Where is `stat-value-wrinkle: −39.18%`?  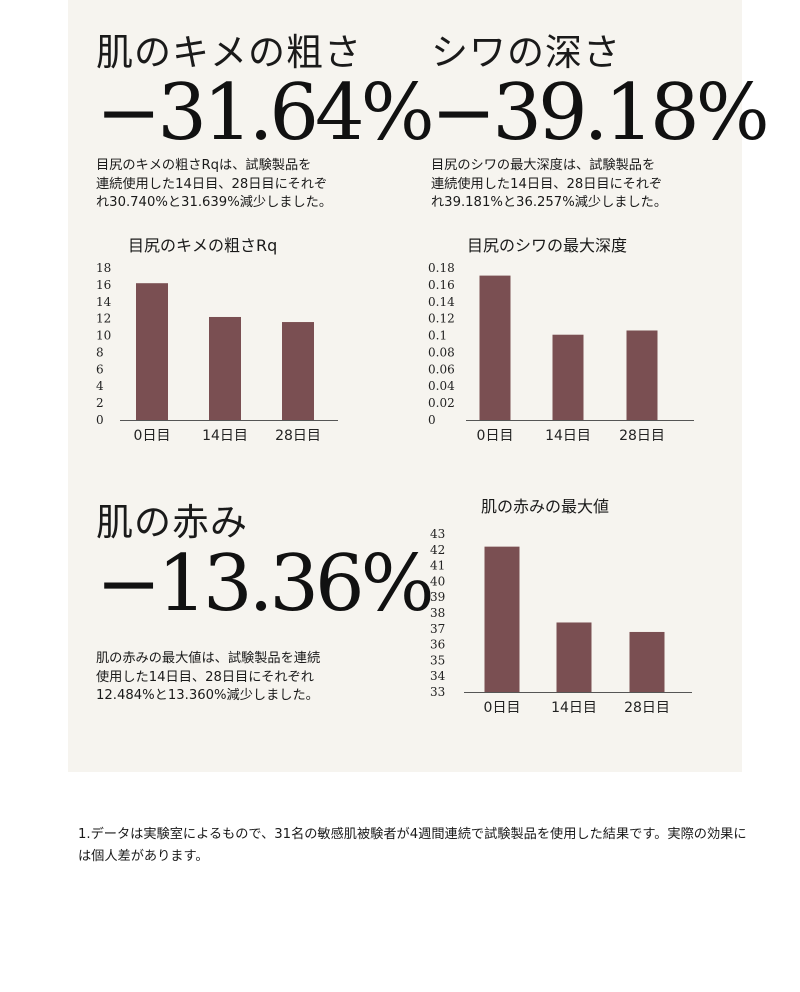
stat-value-wrinkle: −39.18% is located at coordinates (600, 113).